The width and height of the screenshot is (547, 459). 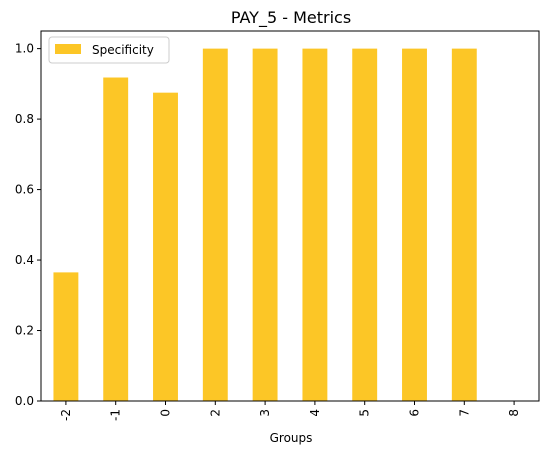 I want to click on y-tick-label-0.4: 0.4, so click(x=24, y=260).